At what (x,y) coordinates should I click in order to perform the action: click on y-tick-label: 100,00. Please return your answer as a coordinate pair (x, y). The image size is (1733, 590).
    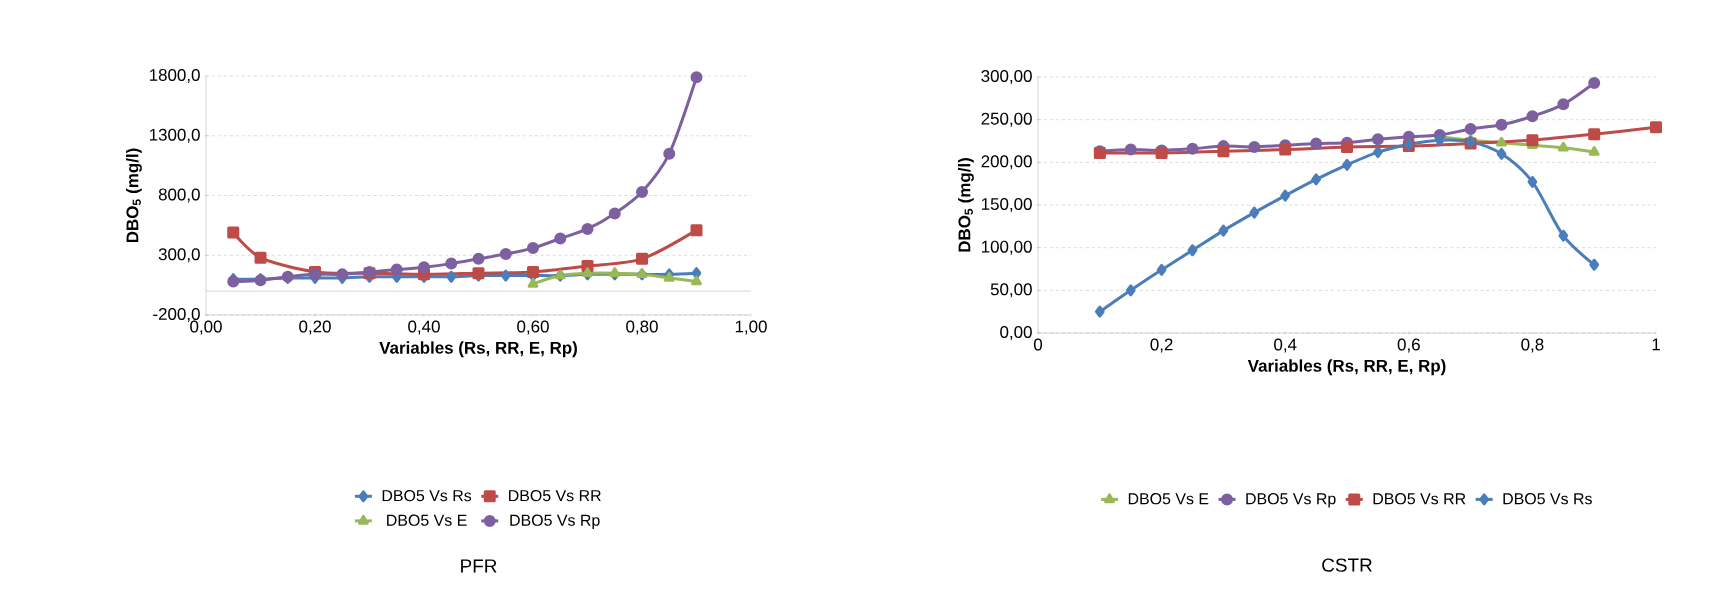
    Looking at the image, I should click on (1006, 247).